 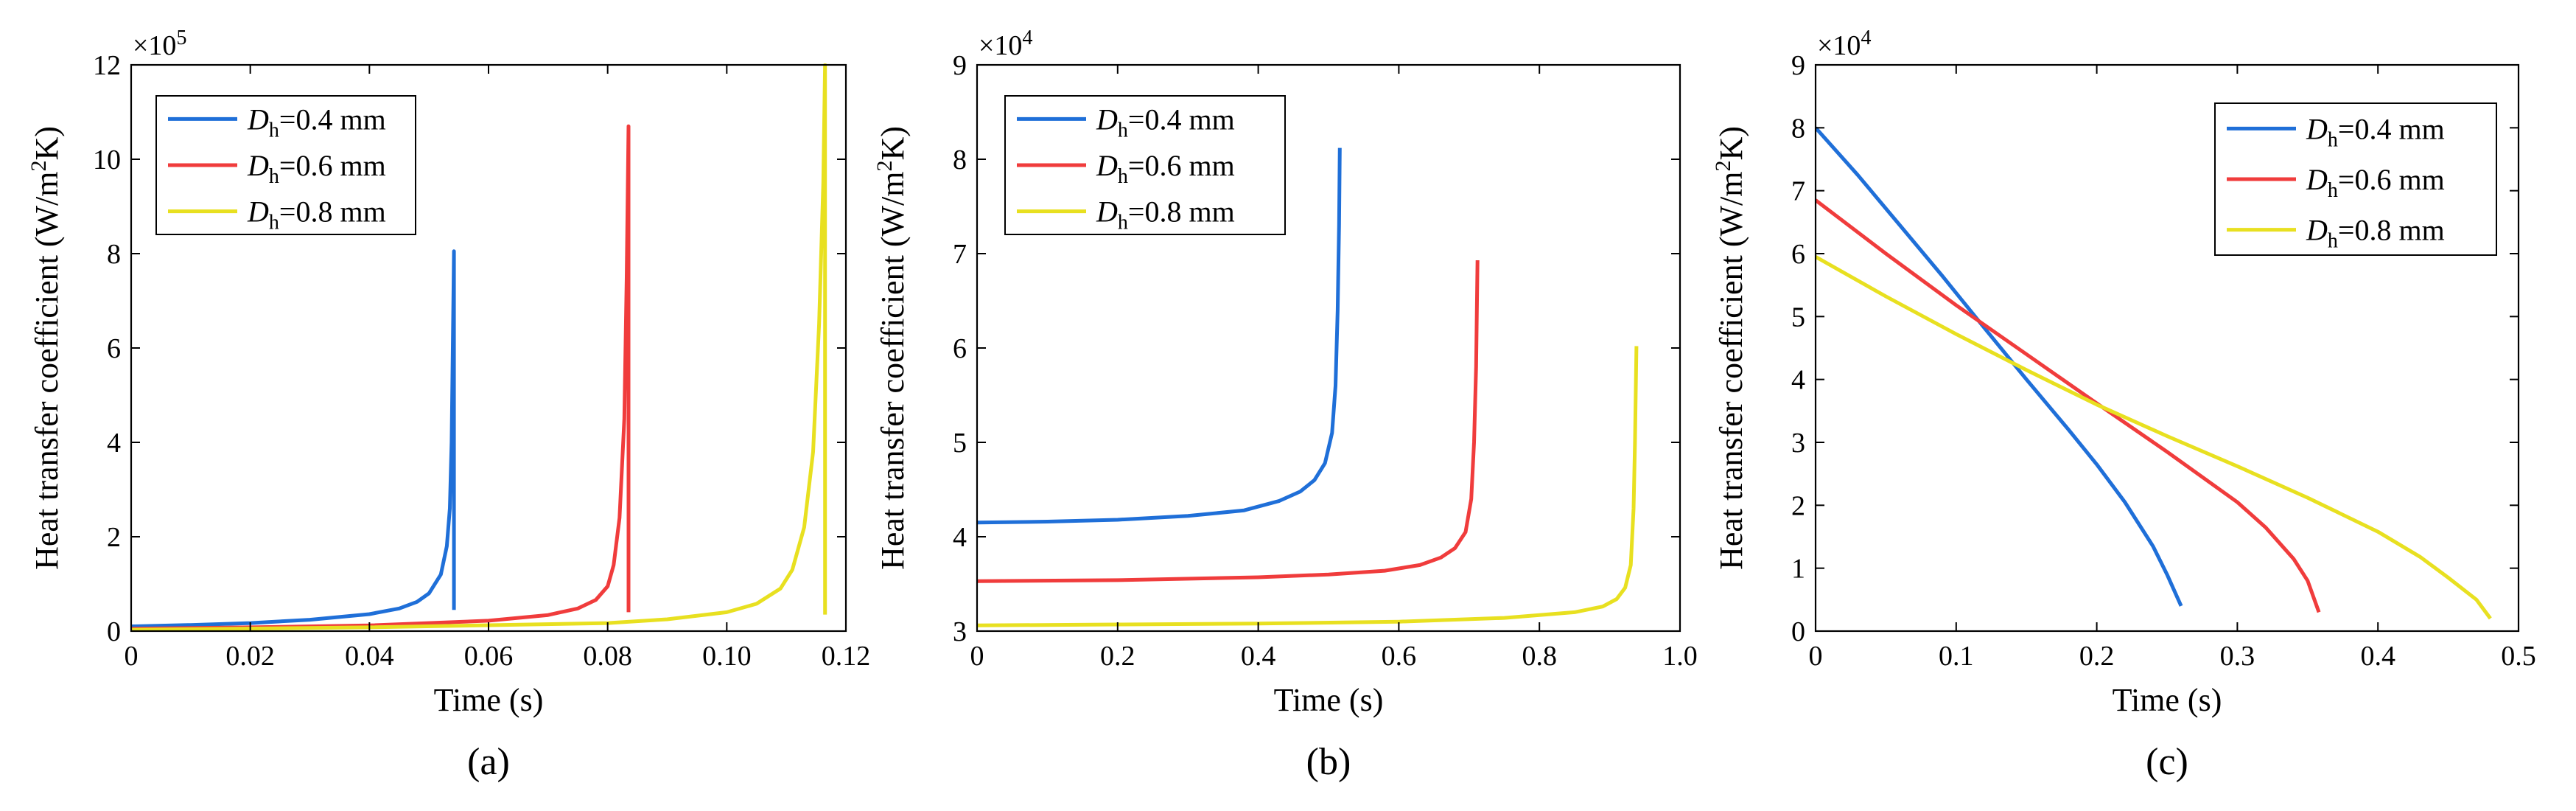 What do you see at coordinates (369, 656) in the screenshot?
I see `x-tick-label: 0.04` at bounding box center [369, 656].